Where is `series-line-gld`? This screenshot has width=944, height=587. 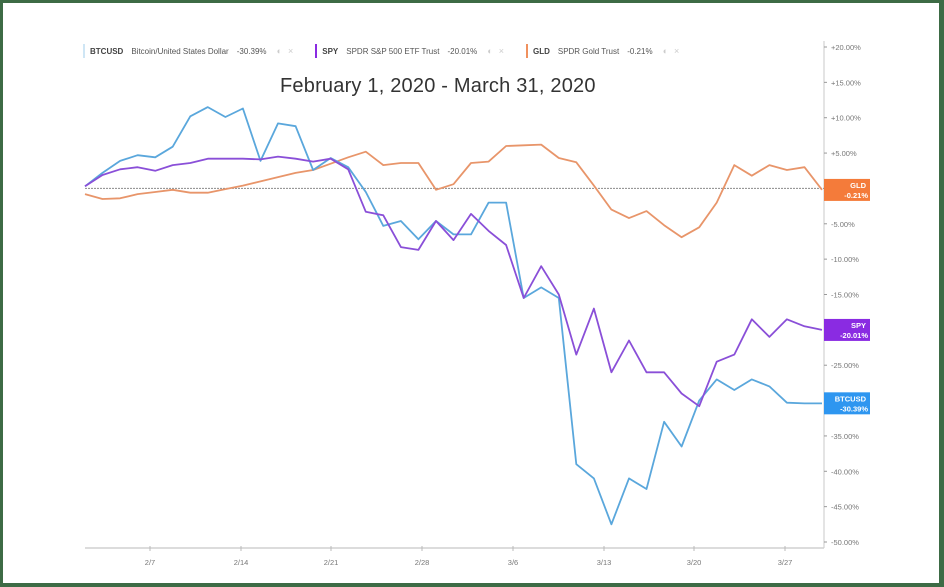
series-line-gld is located at coordinates (453, 191).